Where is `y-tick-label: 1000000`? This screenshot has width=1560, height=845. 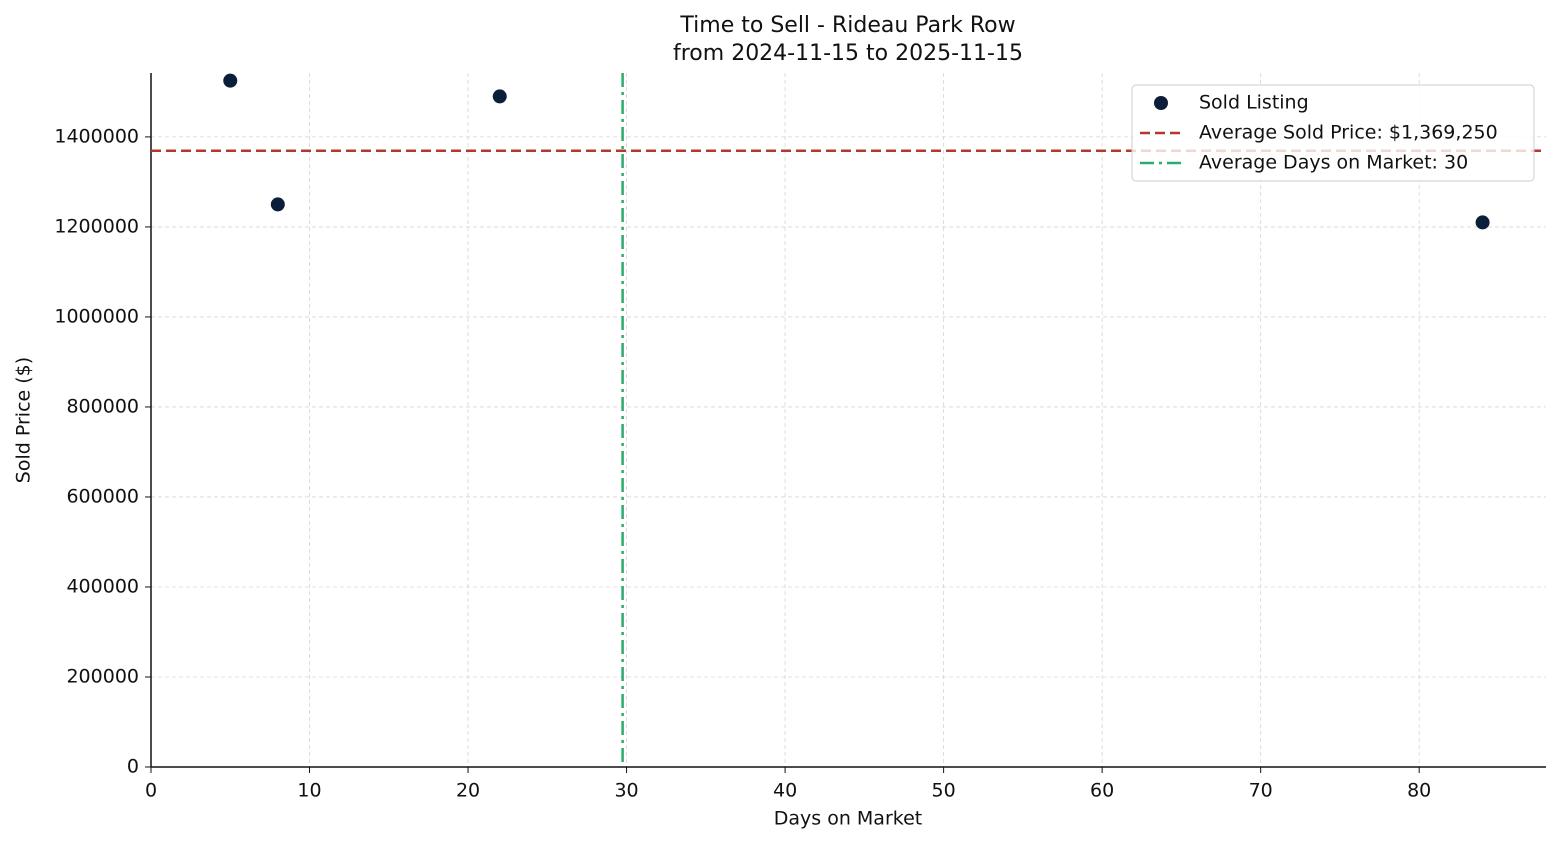 y-tick-label: 1000000 is located at coordinates (96, 316).